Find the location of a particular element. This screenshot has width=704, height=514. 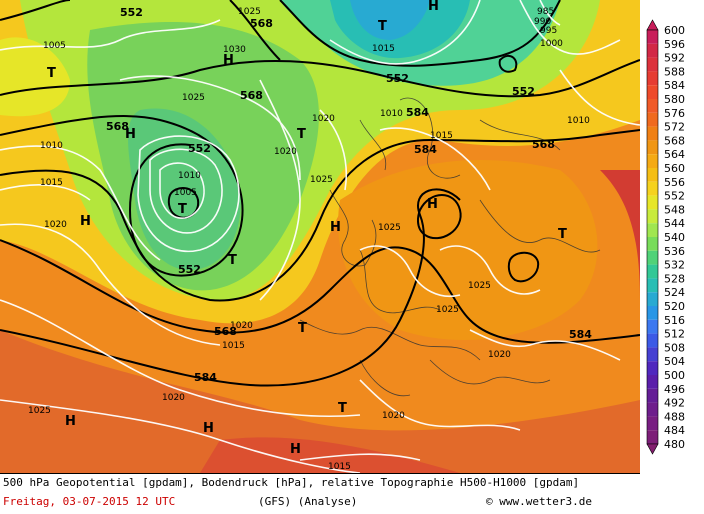

scale-label: 592 is located at coordinates (674, 58).